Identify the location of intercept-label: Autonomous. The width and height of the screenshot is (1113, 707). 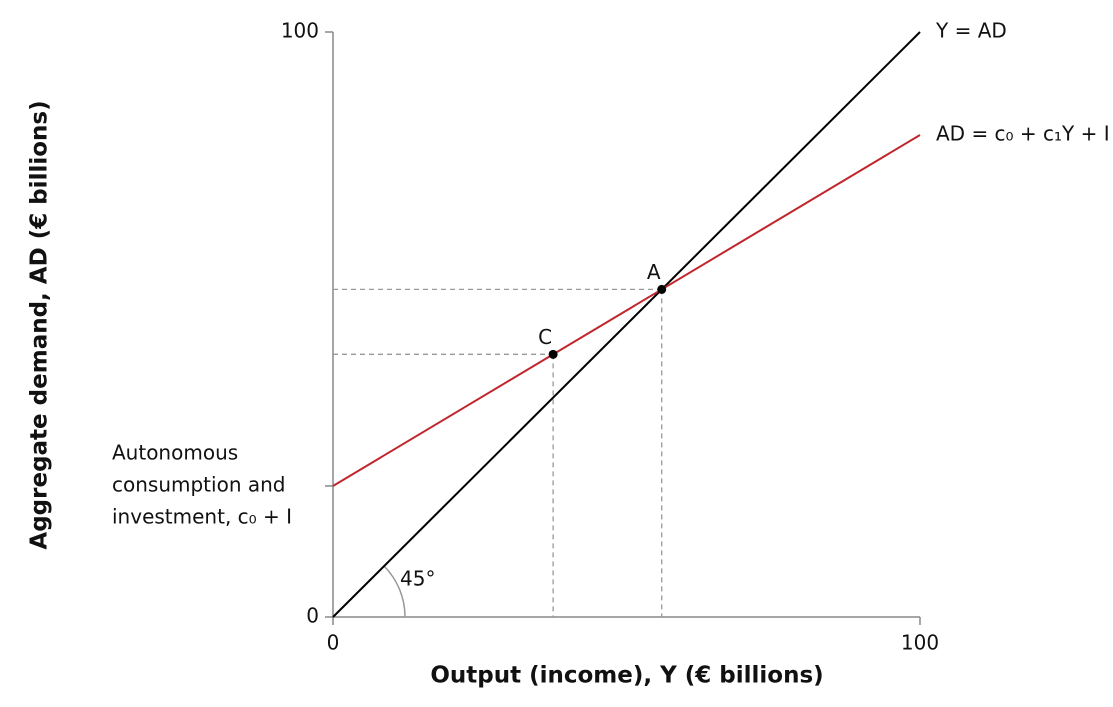
(175, 452).